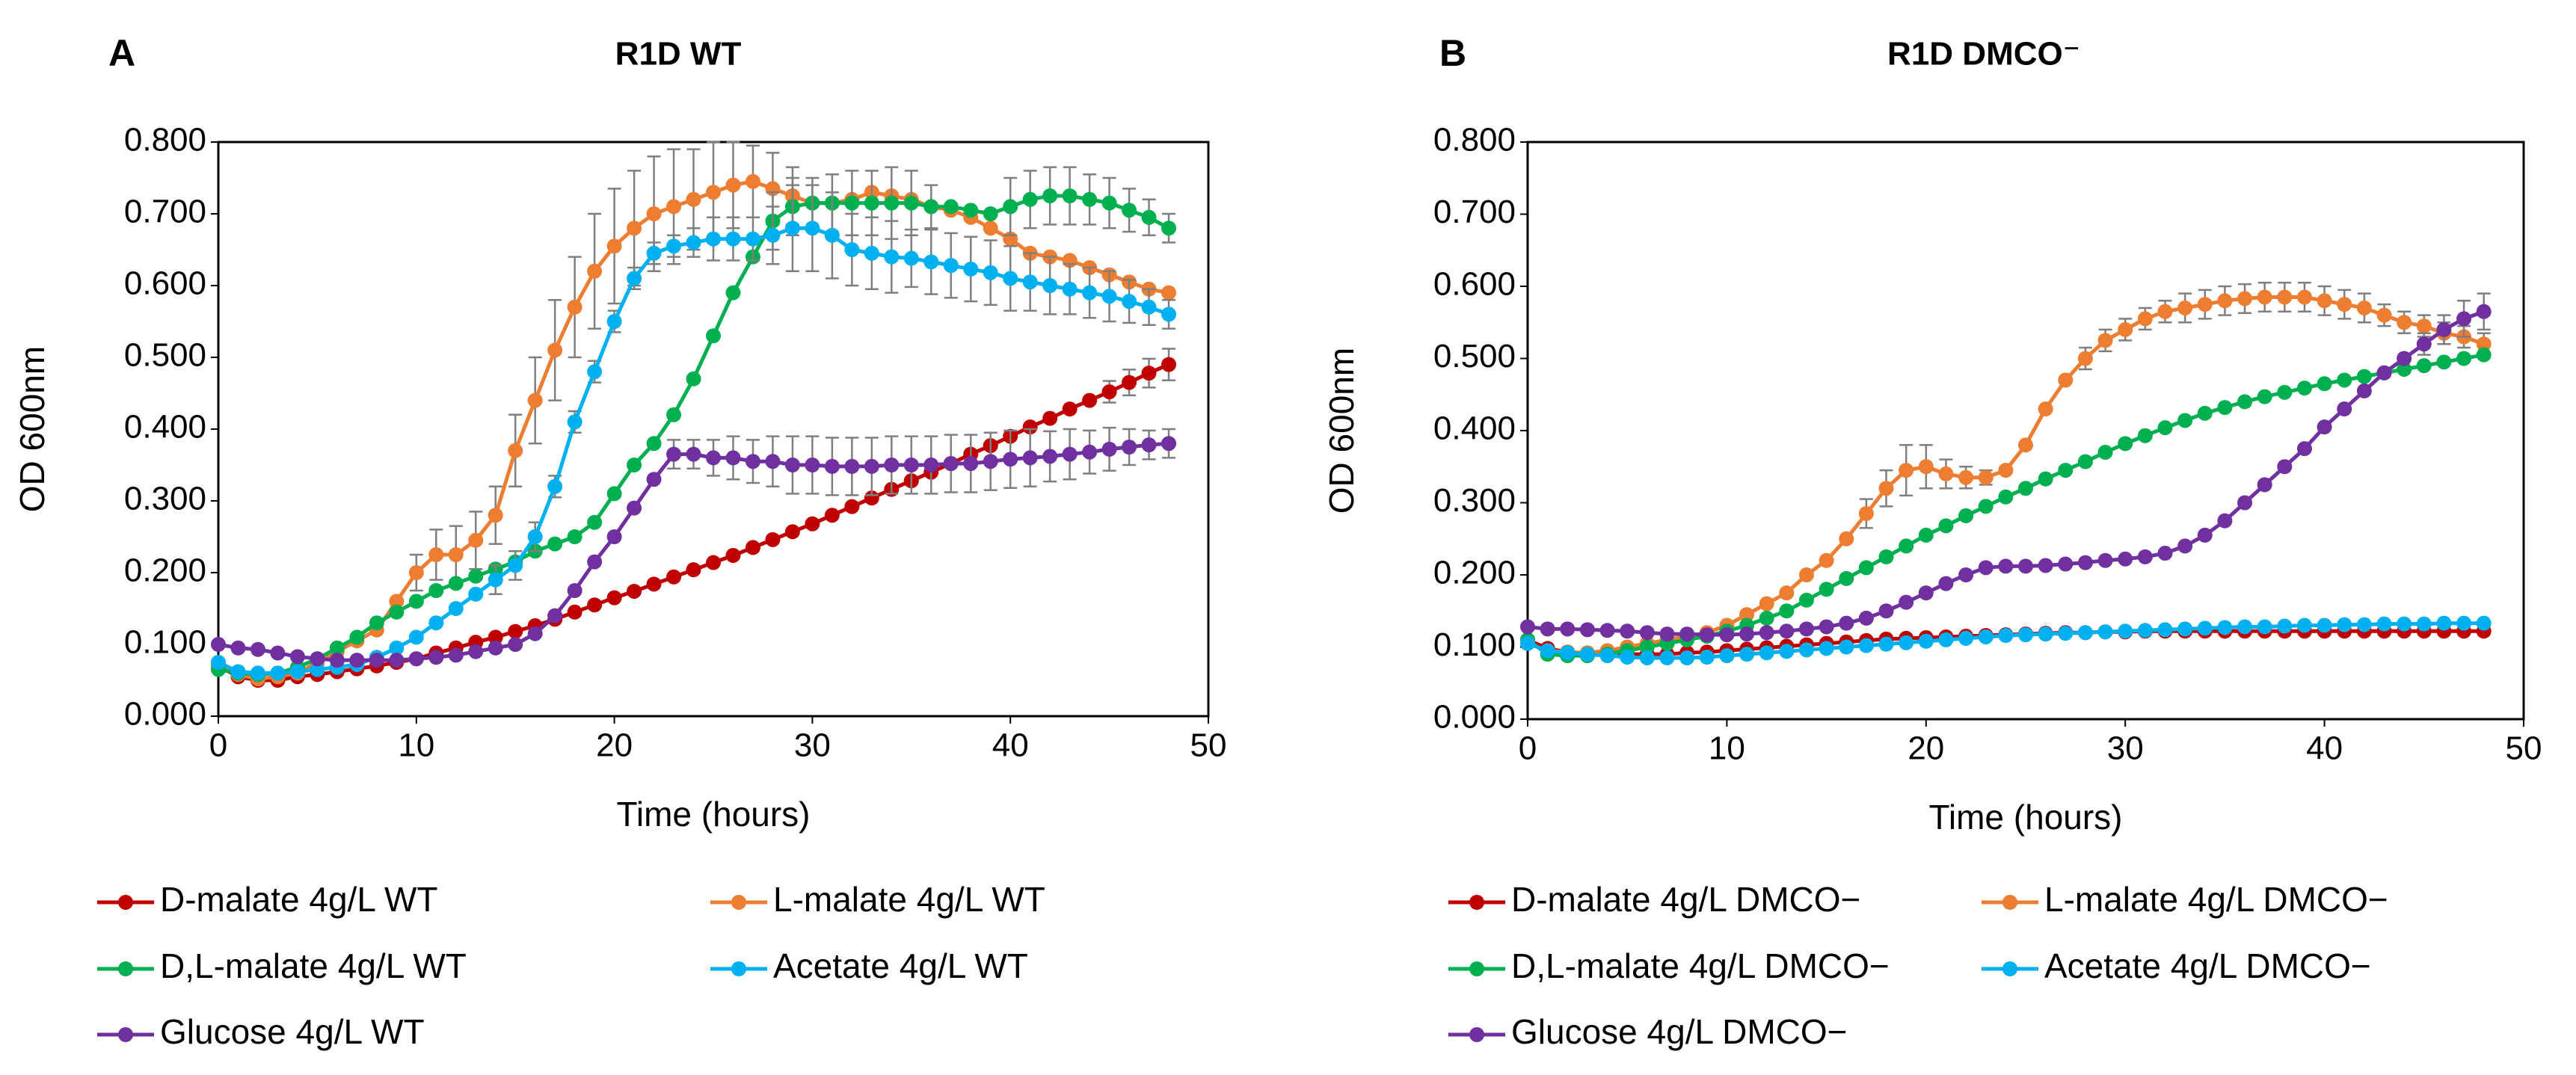 The height and width of the screenshot is (1075, 2576). What do you see at coordinates (1669, 965) in the screenshot?
I see `legend-item: D,L-malate 4g/L DMCO−` at bounding box center [1669, 965].